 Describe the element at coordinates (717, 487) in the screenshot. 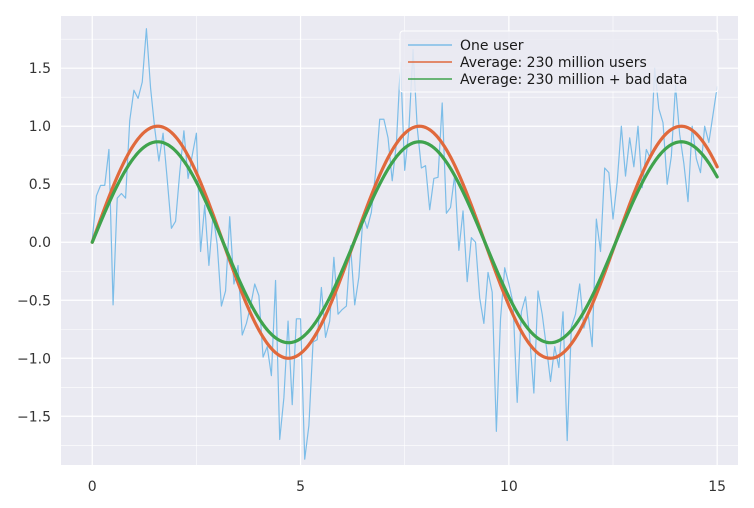

I see `x-tick-label: 15` at that location.